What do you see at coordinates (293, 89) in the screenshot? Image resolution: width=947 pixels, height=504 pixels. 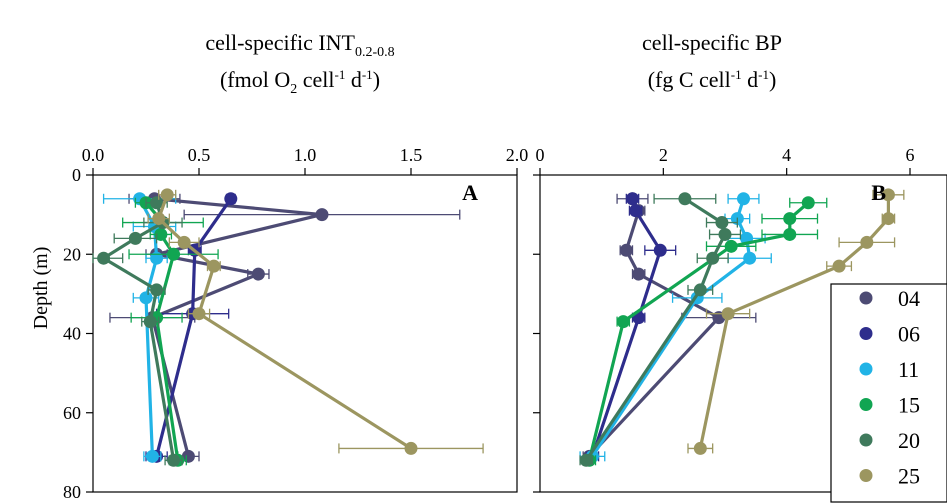 I see `panel-a-units-o2-subscript: 2` at bounding box center [293, 89].